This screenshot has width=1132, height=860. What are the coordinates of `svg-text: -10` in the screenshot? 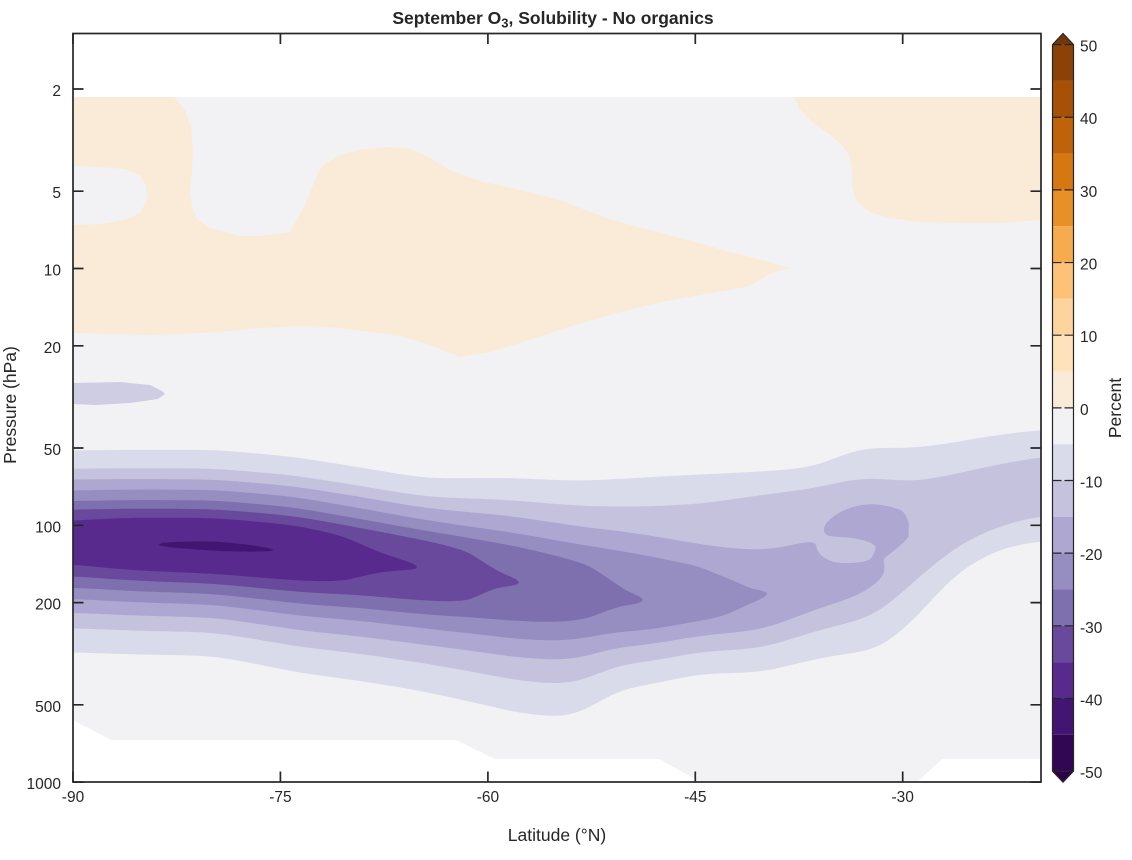 It's located at (1091, 483).